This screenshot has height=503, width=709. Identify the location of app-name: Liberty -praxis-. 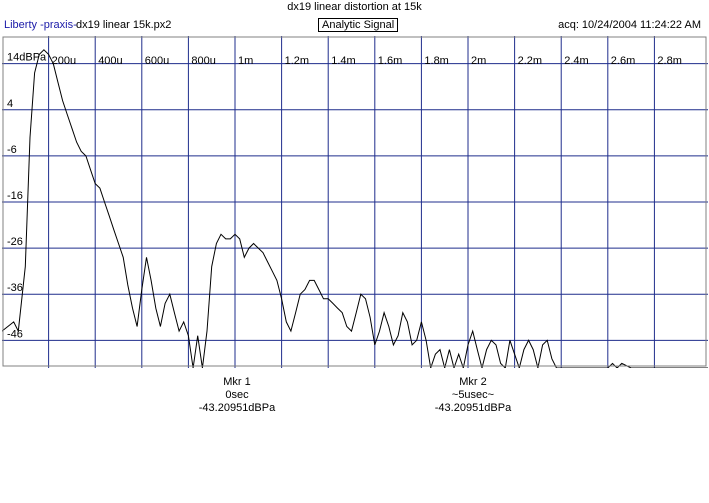
(40, 25).